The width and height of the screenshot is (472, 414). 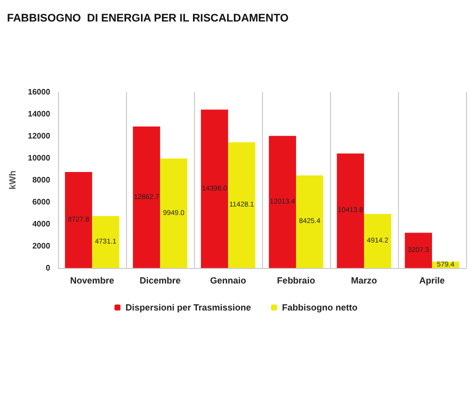 What do you see at coordinates (228, 281) in the screenshot?
I see `x-tick-label: Gennaio` at bounding box center [228, 281].